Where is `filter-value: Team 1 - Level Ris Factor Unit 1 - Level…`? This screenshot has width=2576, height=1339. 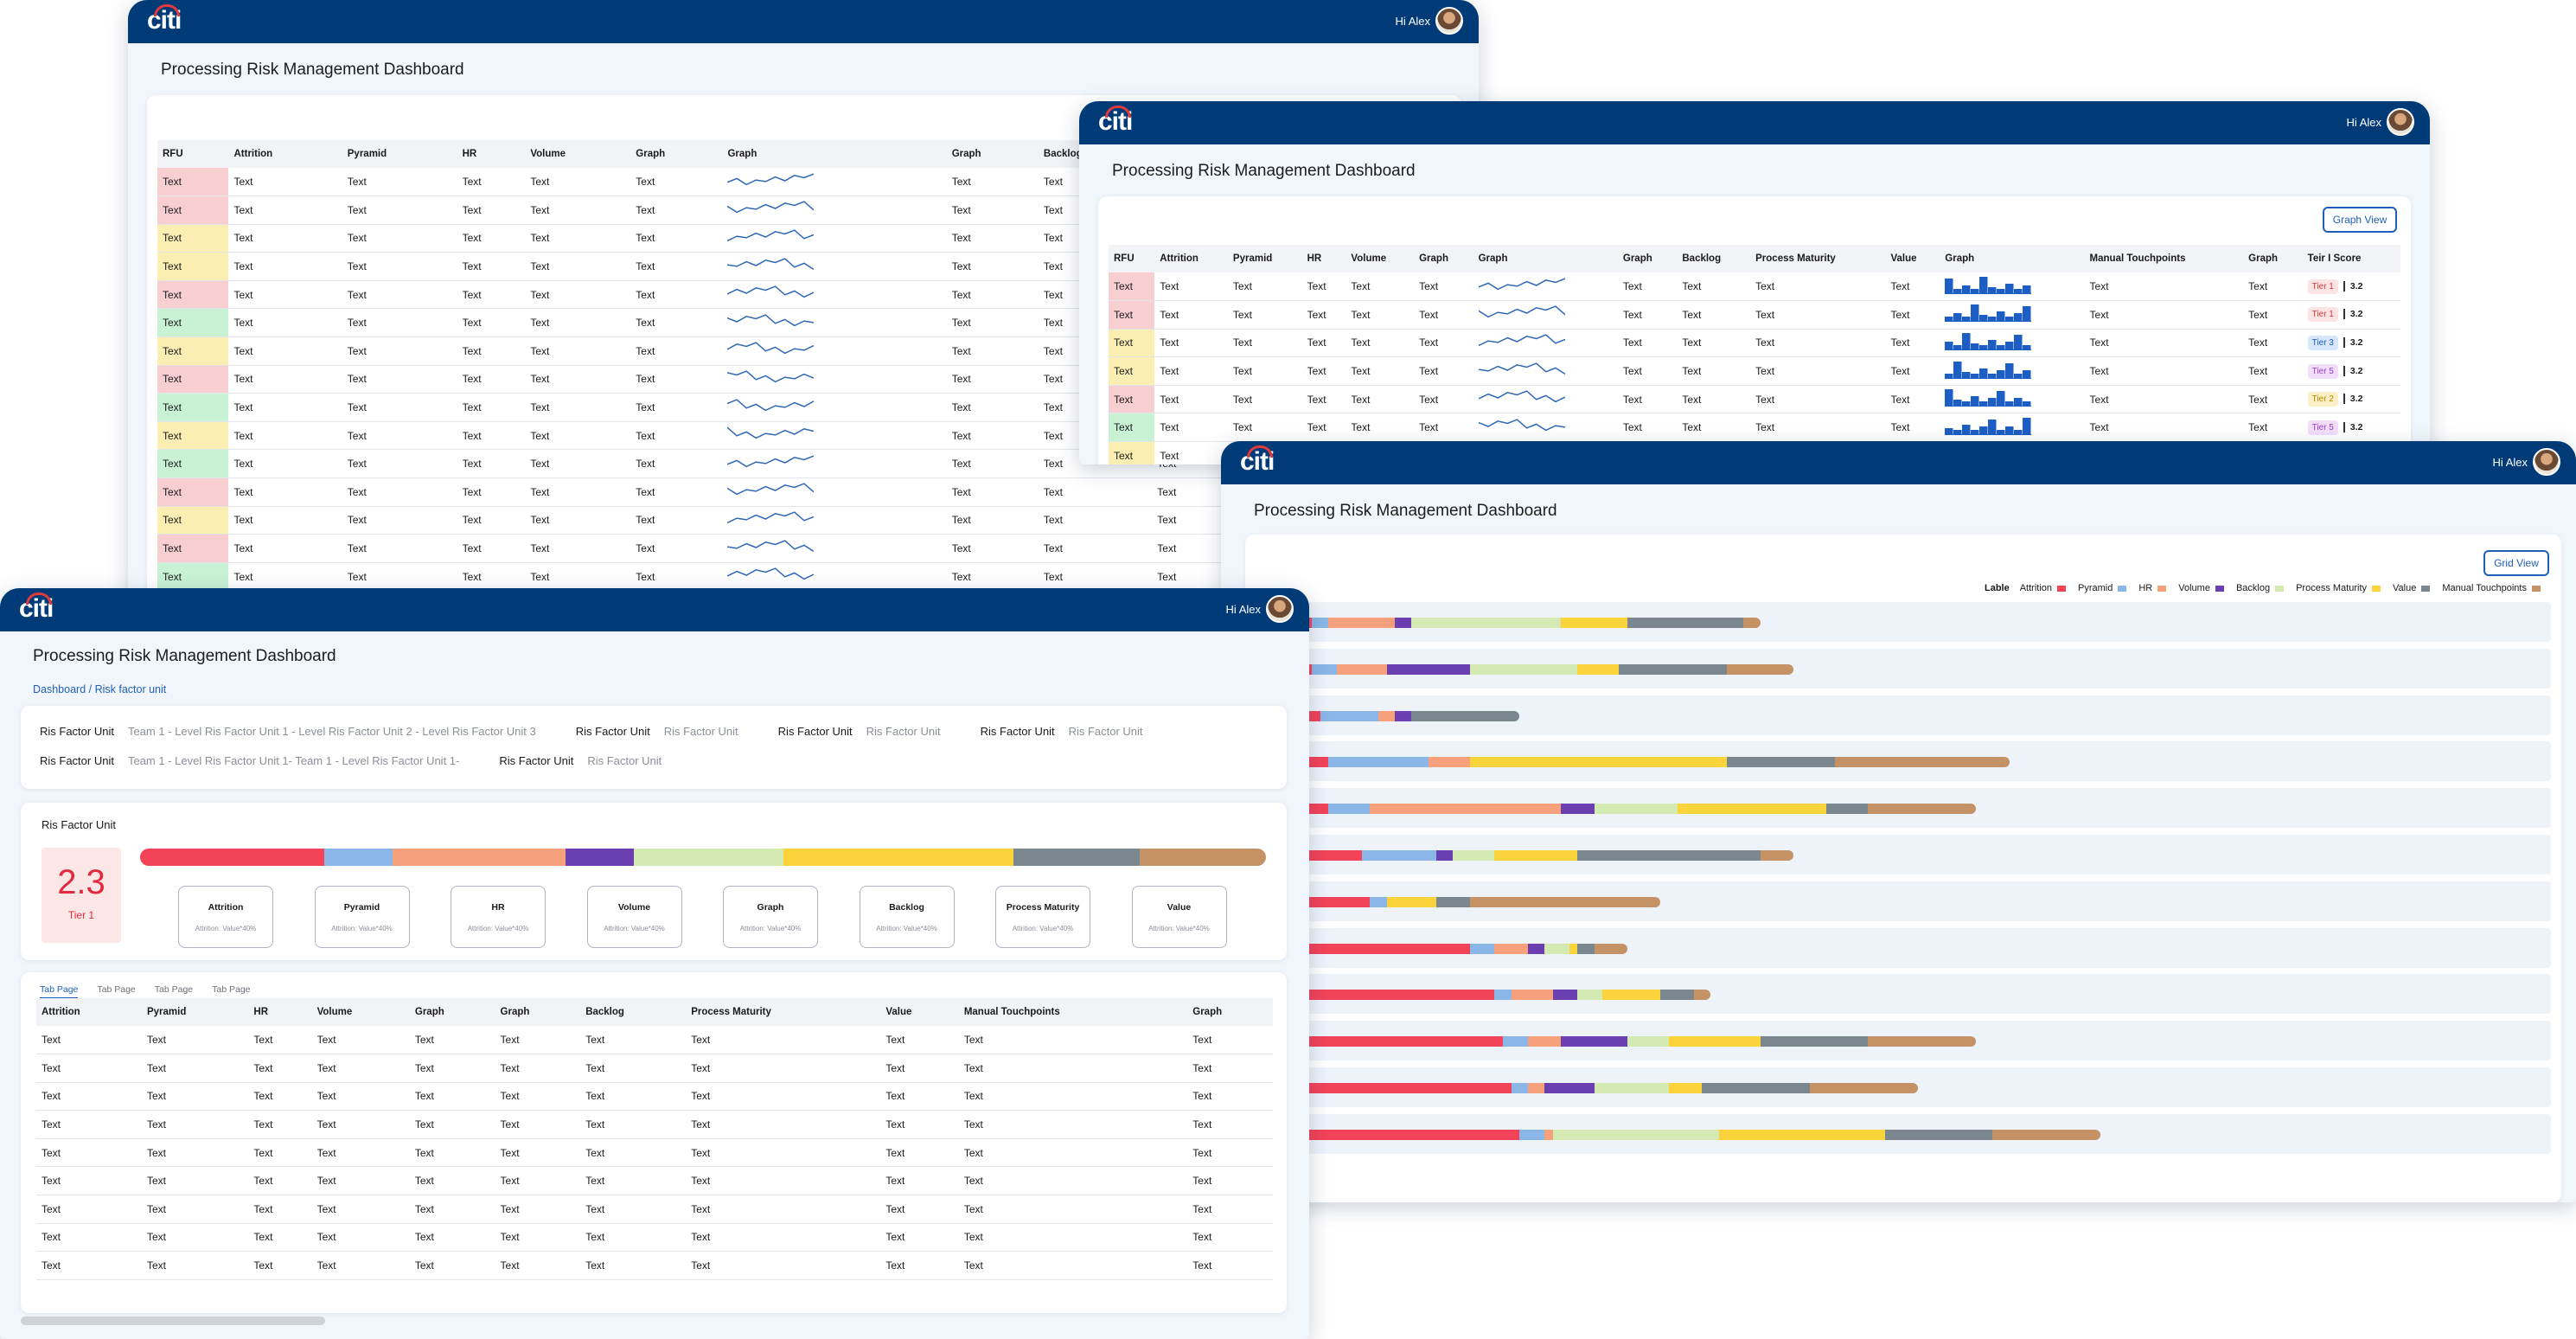
filter-value: Team 1 - Level Ris Factor Unit 1 - Level… is located at coordinates (331, 731).